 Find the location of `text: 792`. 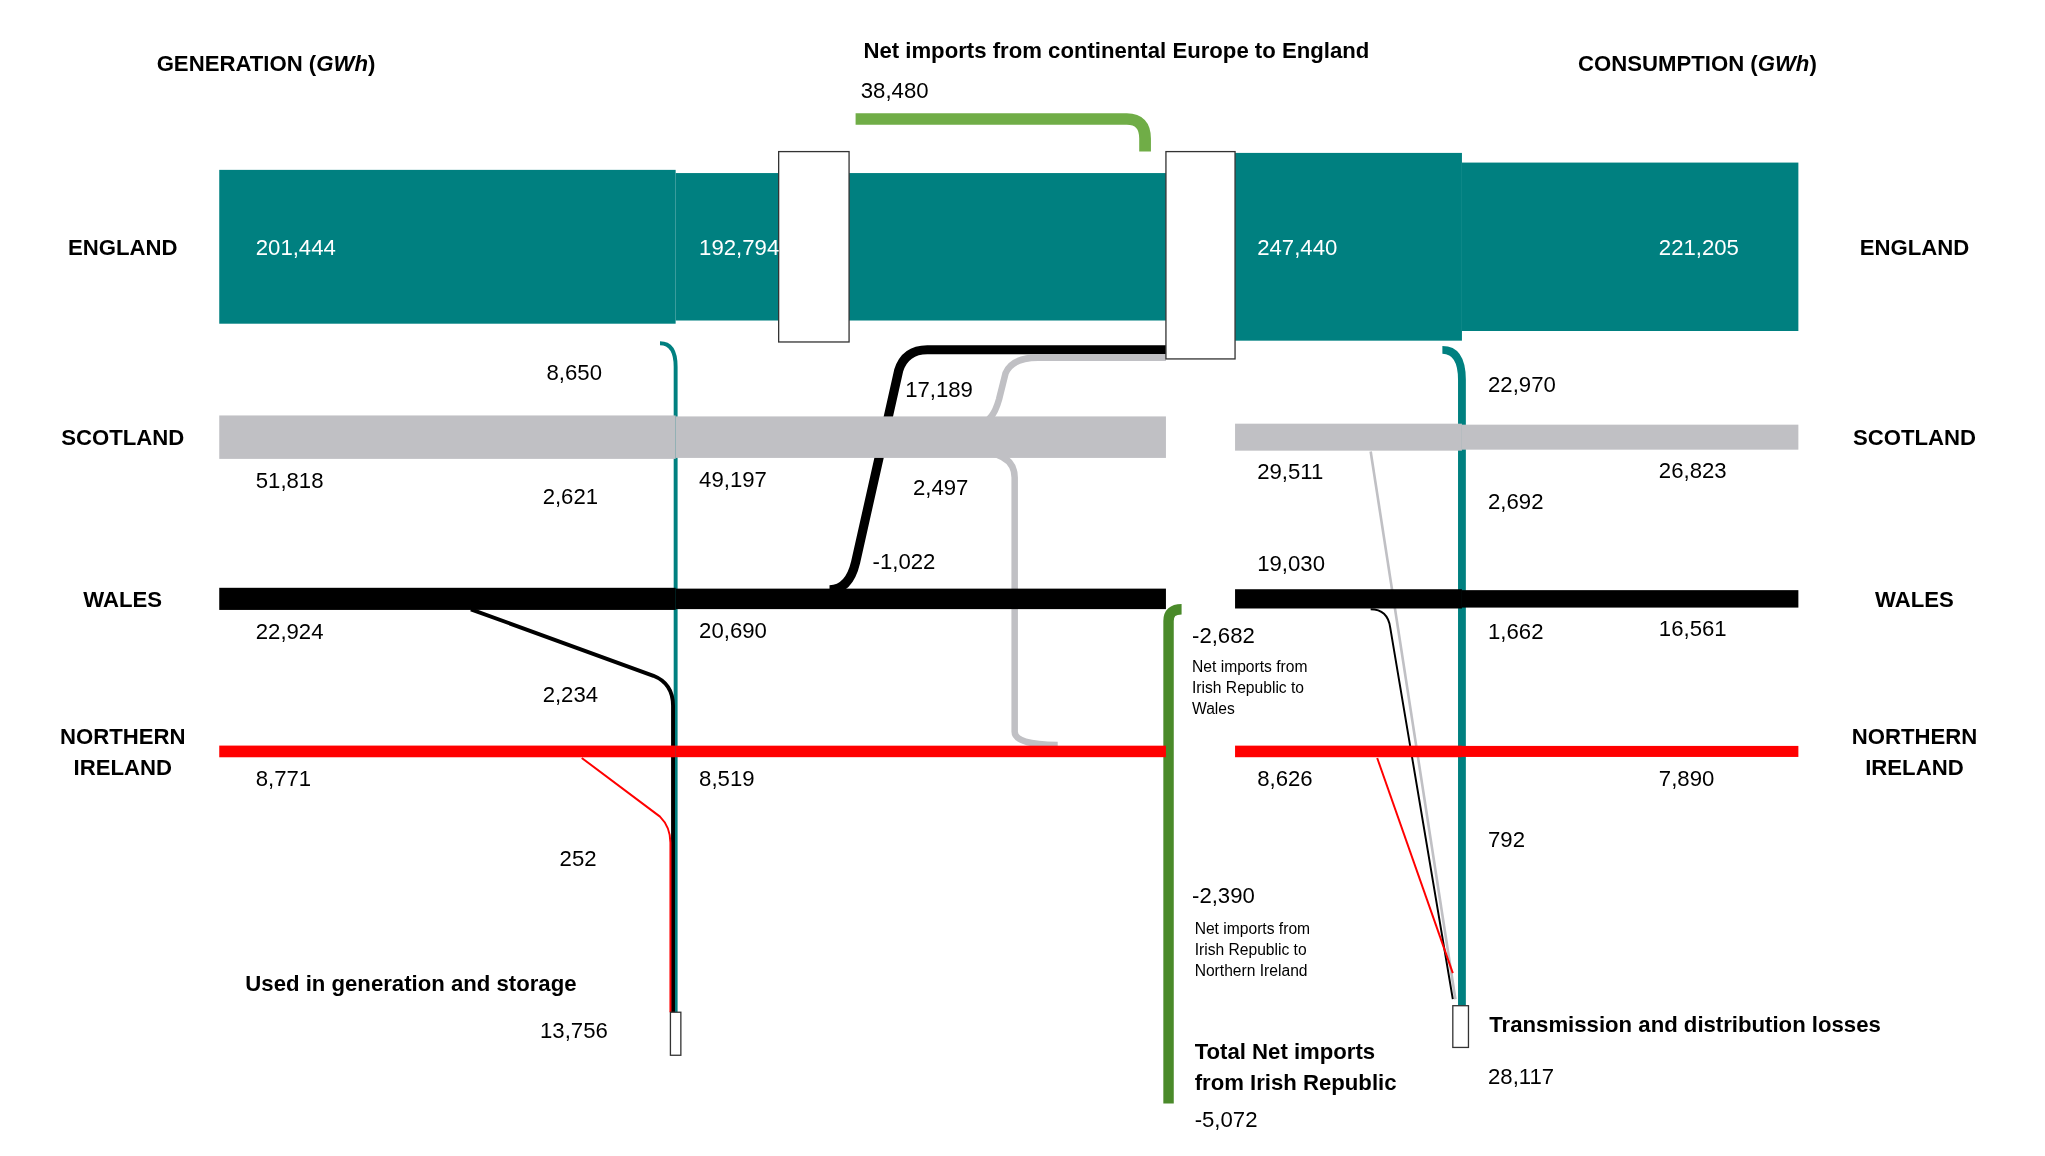

text: 792 is located at coordinates (1506, 839).